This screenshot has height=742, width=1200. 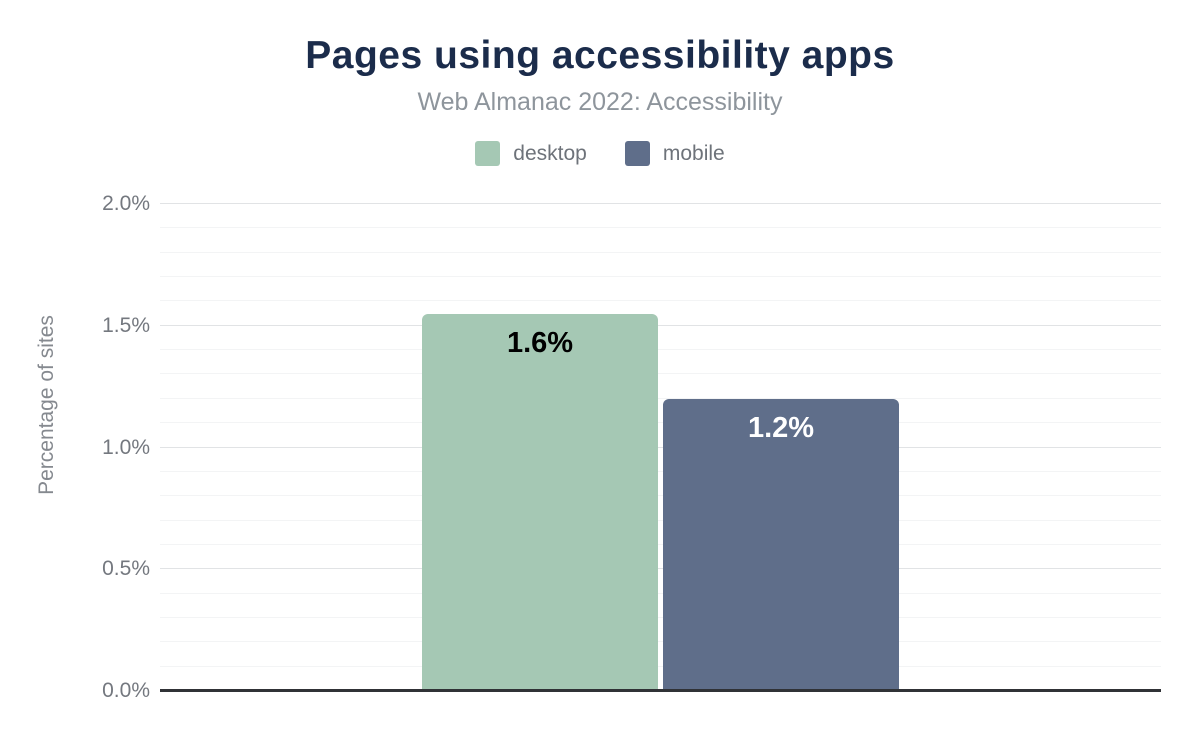 I want to click on legend-label-mobile: mobile, so click(x=693, y=153).